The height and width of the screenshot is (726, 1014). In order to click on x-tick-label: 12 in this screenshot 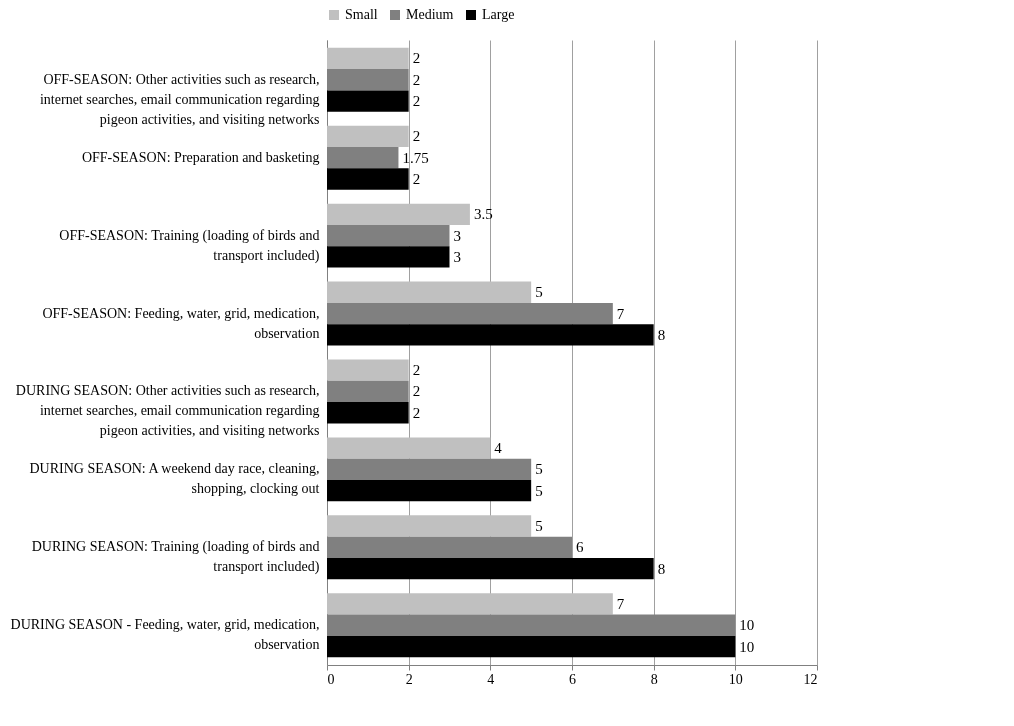, I will do `click(810, 679)`.